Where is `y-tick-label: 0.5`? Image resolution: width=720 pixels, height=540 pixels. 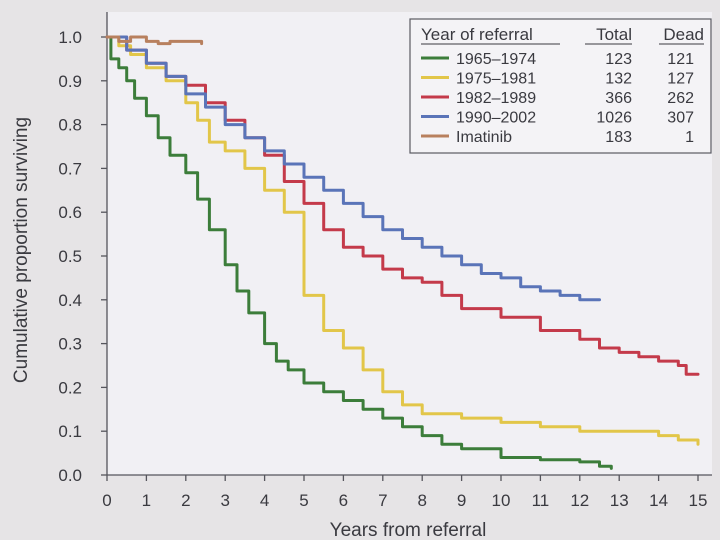
y-tick-label: 0.5 is located at coordinates (70, 256).